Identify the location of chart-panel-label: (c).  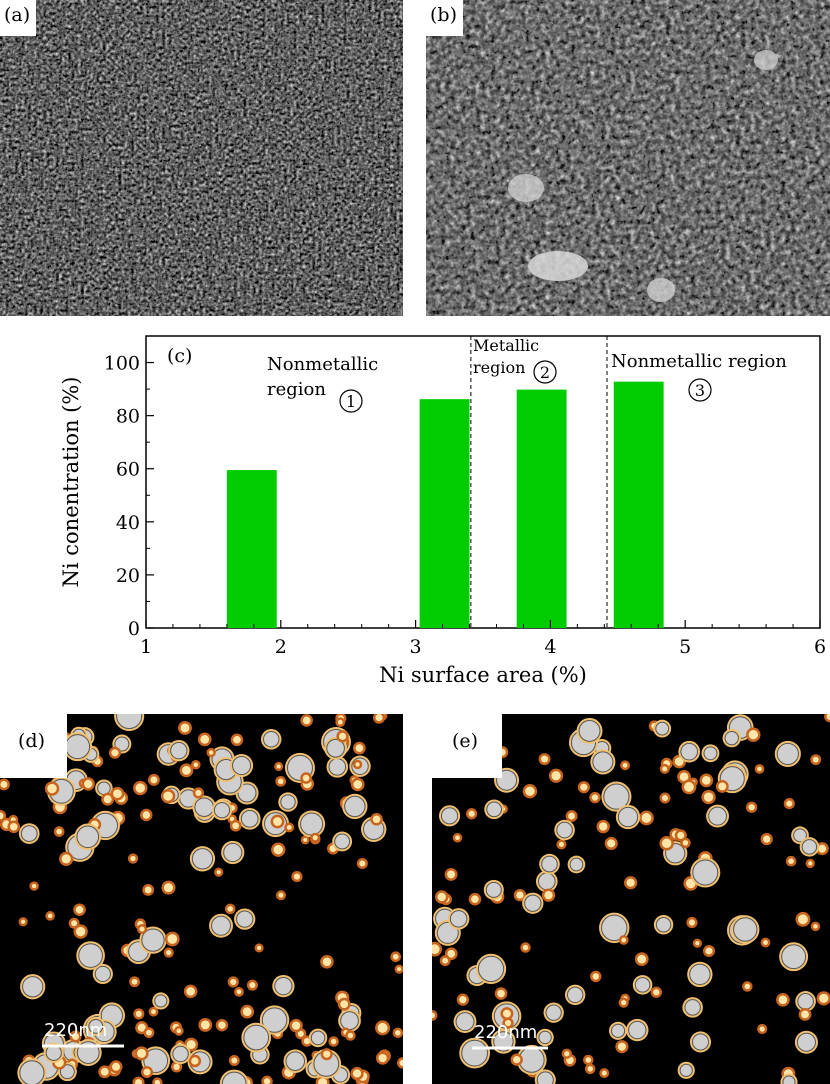
(179, 356).